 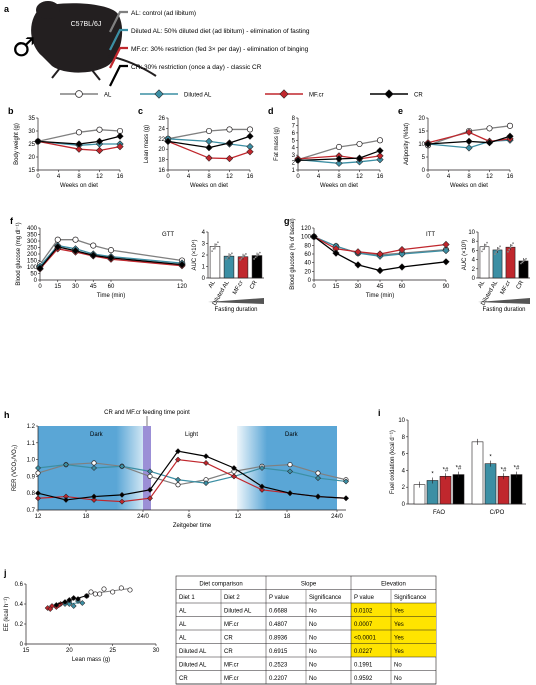 What do you see at coordinates (469, 186) in the screenshot?
I see `x-axis-label: Weeks on diet` at bounding box center [469, 186].